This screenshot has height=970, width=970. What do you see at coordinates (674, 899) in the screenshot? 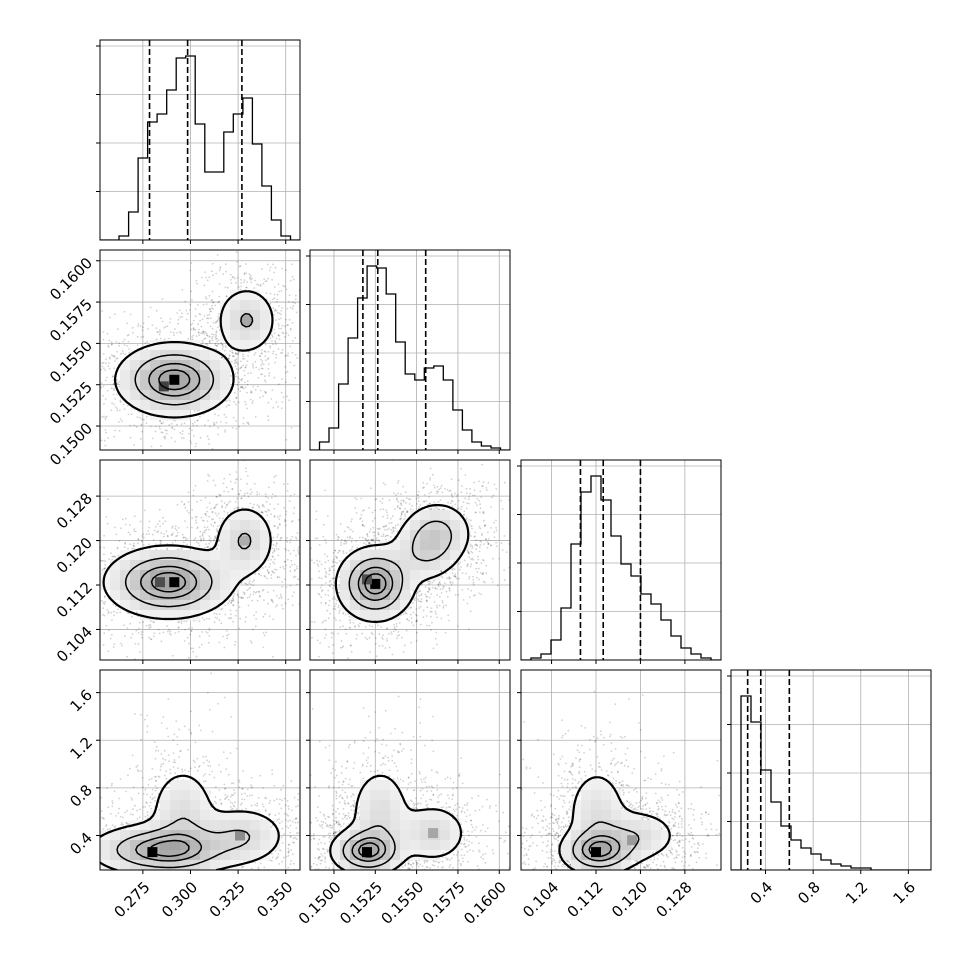
I see `x-tick-label: 0.128` at bounding box center [674, 899].